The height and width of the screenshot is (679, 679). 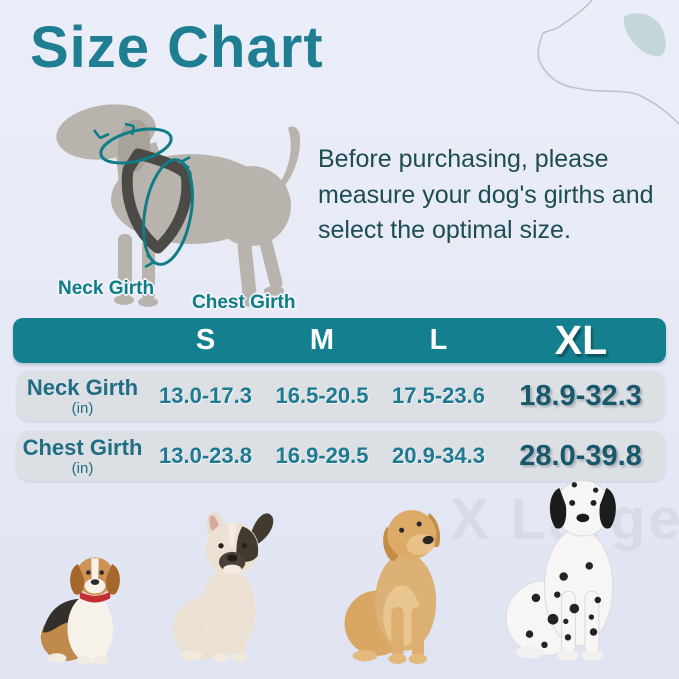 What do you see at coordinates (392, 587) in the screenshot?
I see `golden-retriever-photo` at bounding box center [392, 587].